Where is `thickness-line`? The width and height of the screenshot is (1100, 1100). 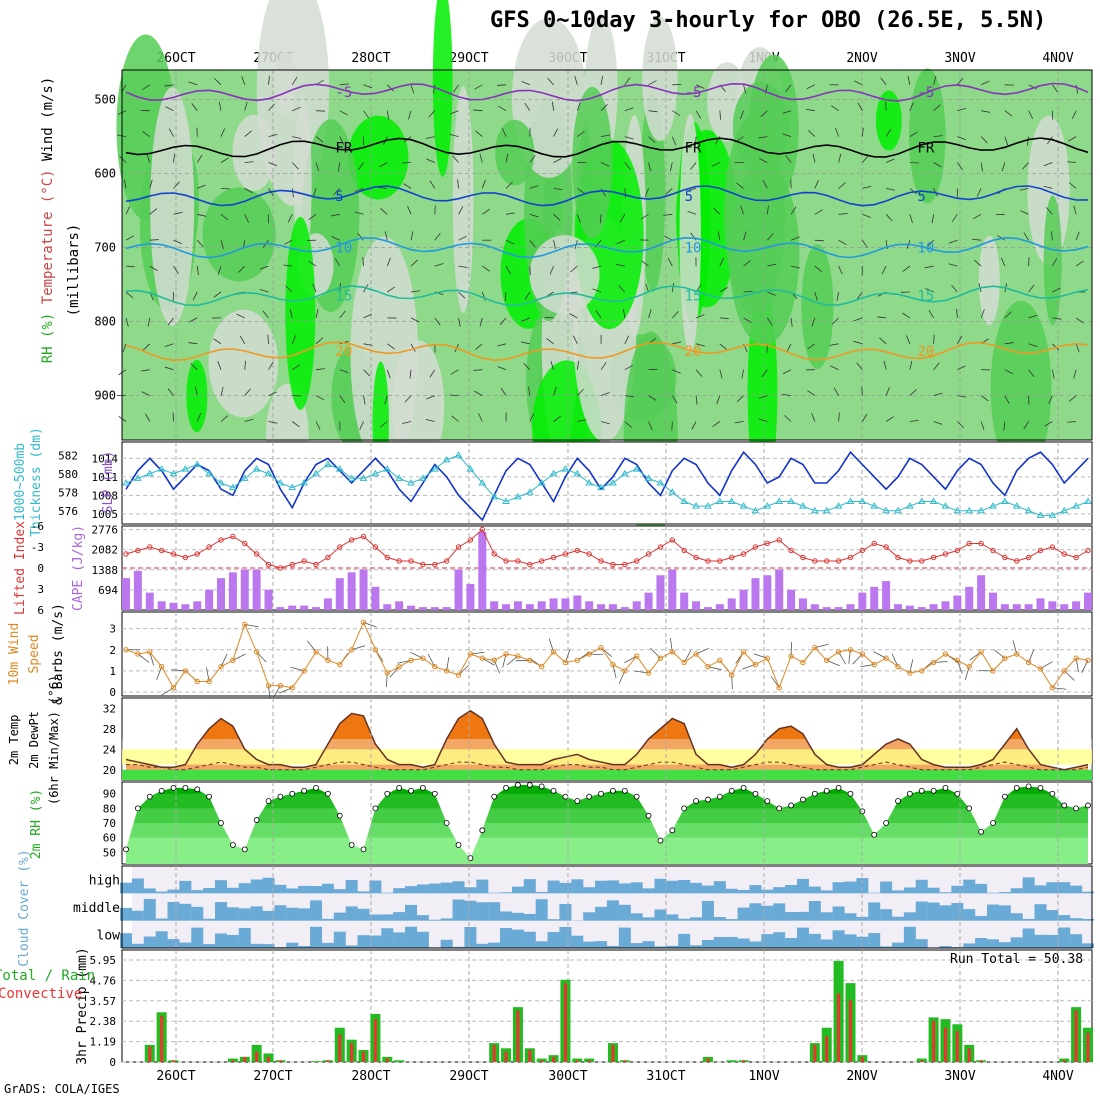
thickness-line is located at coordinates (607, 485).